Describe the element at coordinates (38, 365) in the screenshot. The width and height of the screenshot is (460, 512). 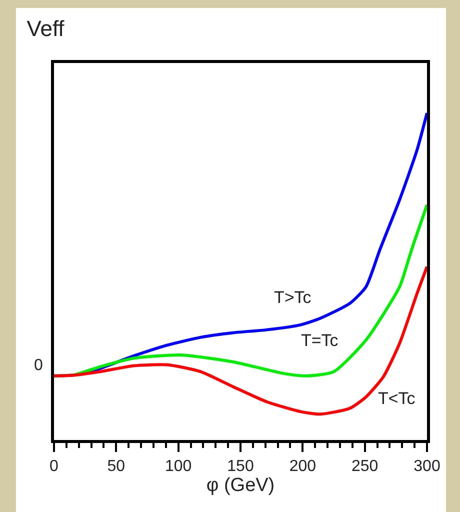
I see `text: 0` at that location.